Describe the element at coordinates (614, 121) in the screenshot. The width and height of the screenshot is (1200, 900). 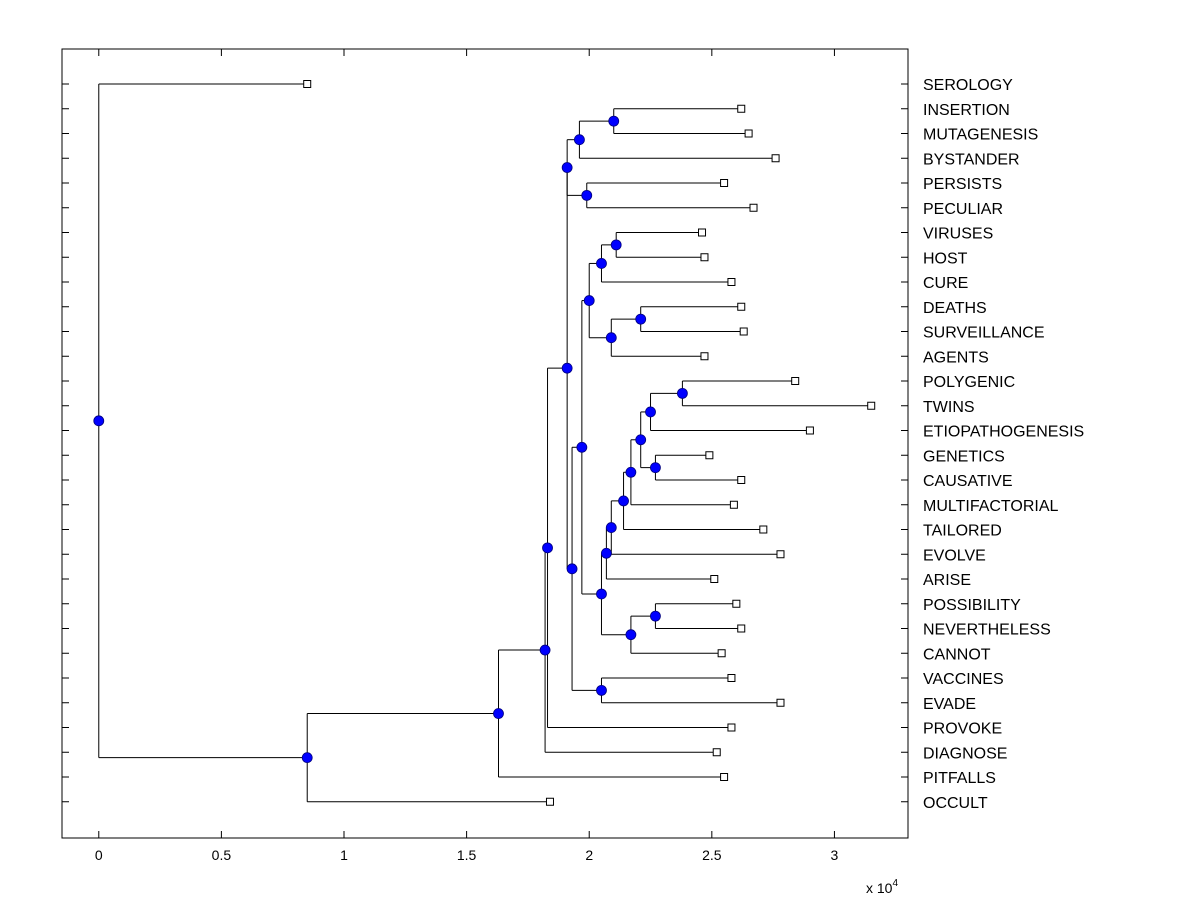
I see `node-marker-n_ins_mut` at that location.